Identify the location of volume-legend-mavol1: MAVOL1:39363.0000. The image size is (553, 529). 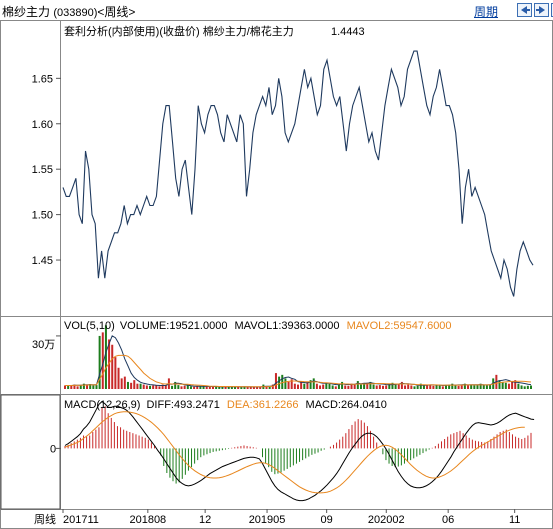
(287, 326).